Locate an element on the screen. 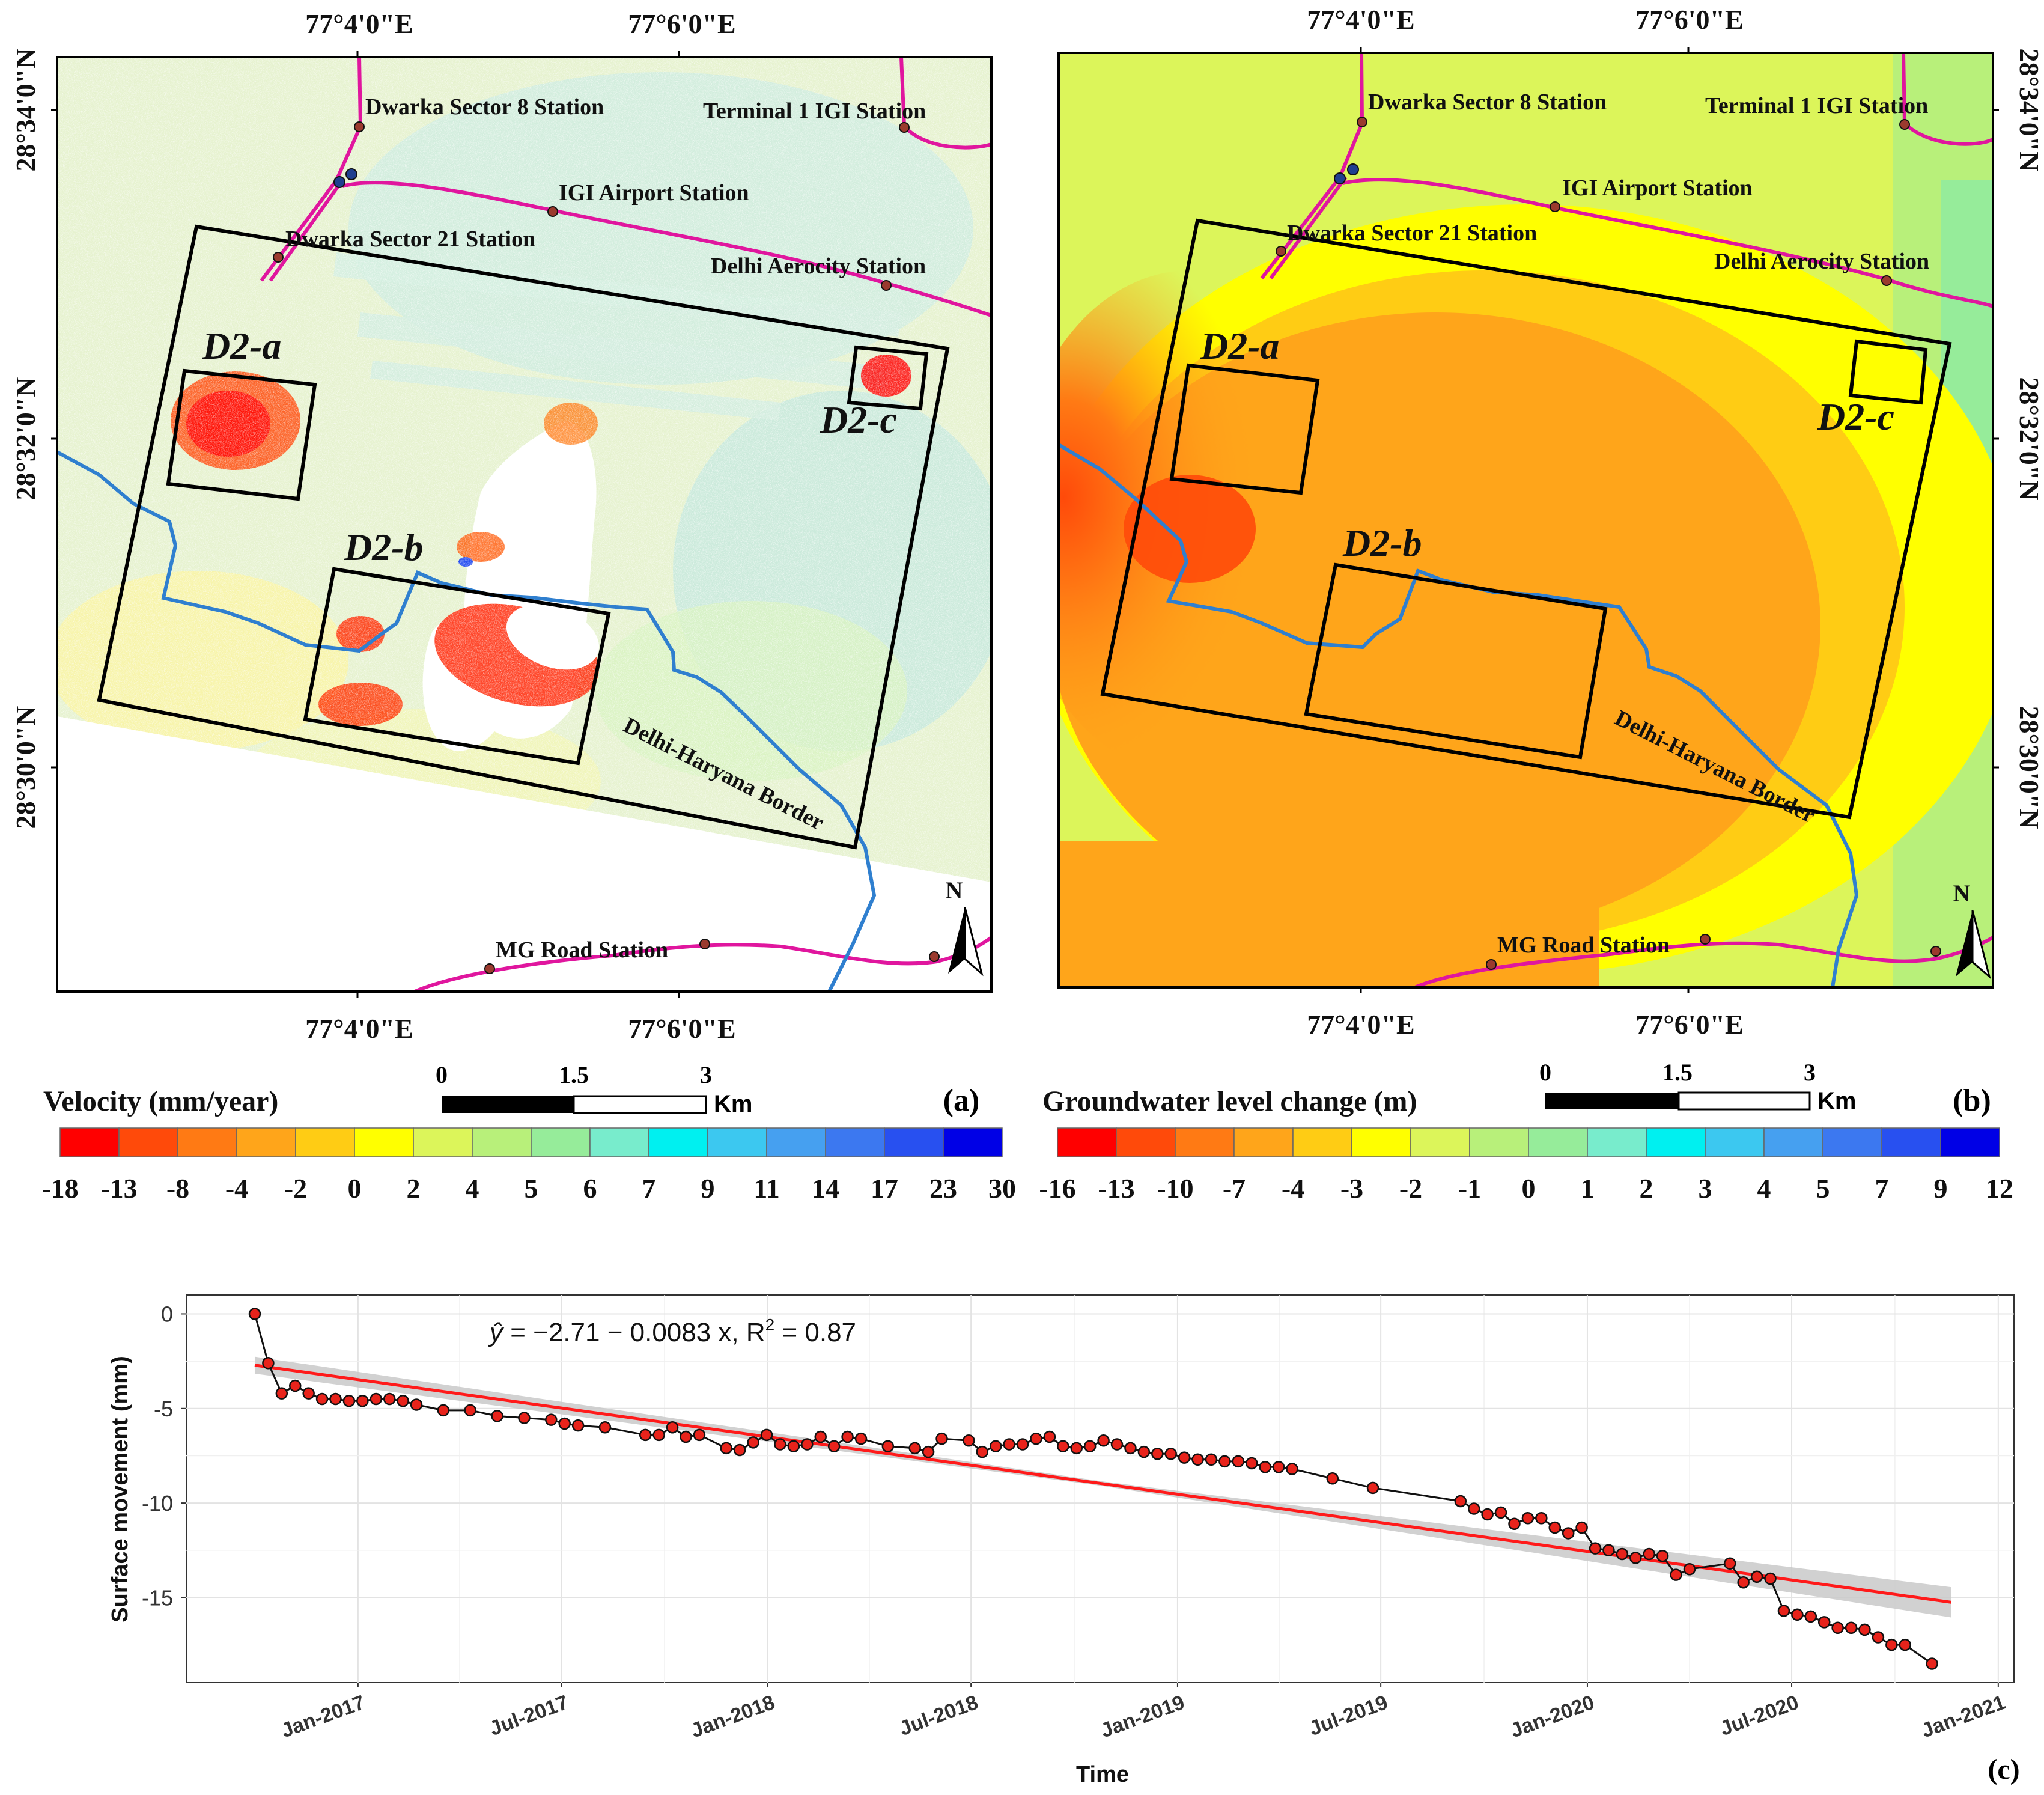  left-tick-label: 28°30'0"N is located at coordinates (26, 767).